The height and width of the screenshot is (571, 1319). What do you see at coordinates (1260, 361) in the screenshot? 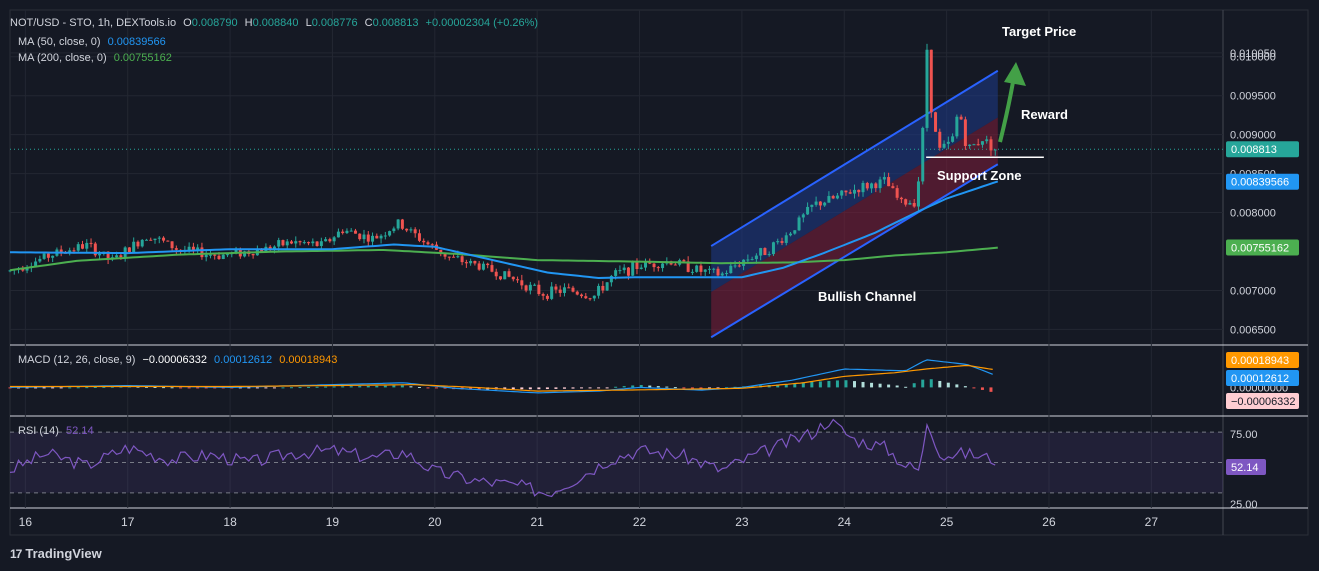
I see `macd-tag-signal: 0.00018943` at bounding box center [1260, 361].